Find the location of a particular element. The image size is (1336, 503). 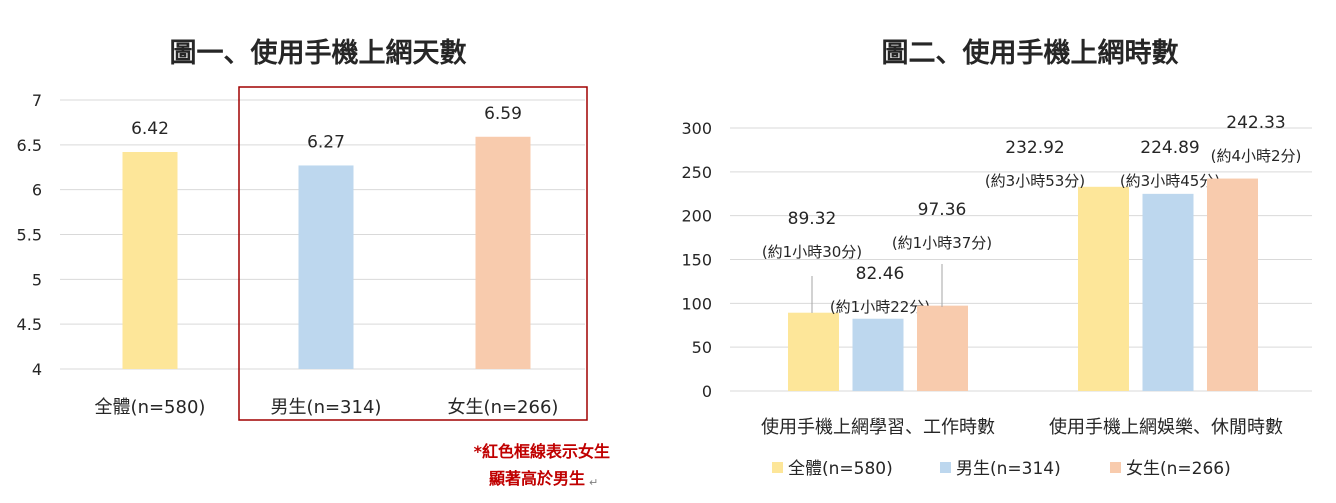

chart2-y-tick-label: 200 is located at coordinates (696, 216).